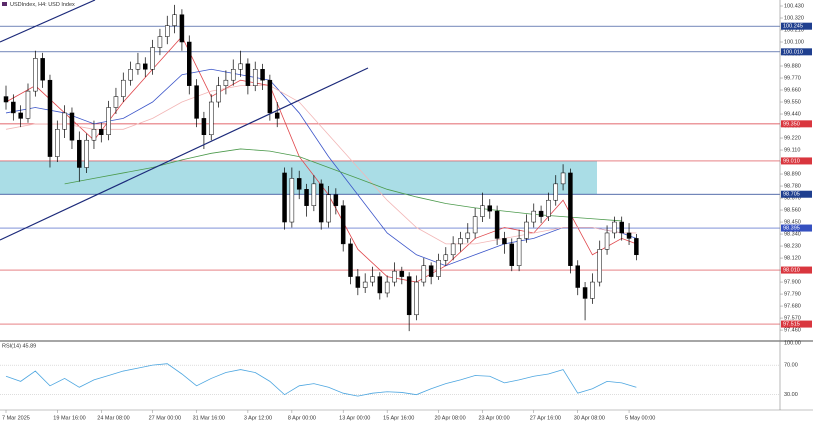 Image resolution: width=813 pixels, height=423 pixels. What do you see at coordinates (794, 18) in the screenshot?
I see `y-tick-label: 100.320` at bounding box center [794, 18].